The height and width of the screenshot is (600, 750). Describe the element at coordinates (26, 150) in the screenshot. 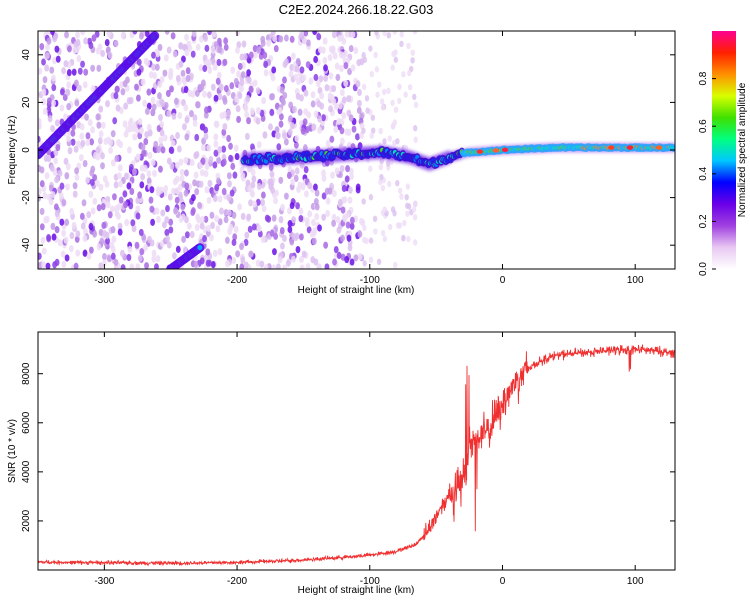

I see `y-tick-label: 0` at that location.